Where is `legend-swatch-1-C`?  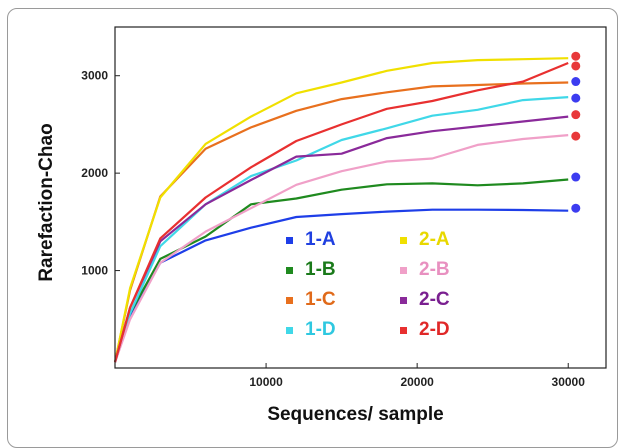 legend-swatch-1-C is located at coordinates (289, 300).